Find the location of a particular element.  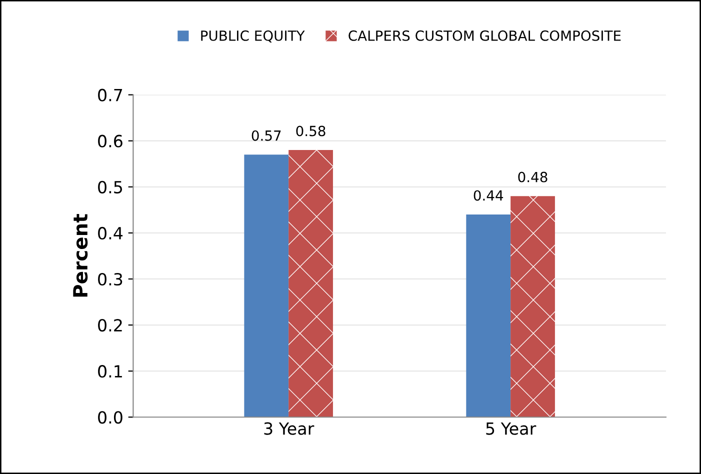

data-label: 0.58 is located at coordinates (311, 131).